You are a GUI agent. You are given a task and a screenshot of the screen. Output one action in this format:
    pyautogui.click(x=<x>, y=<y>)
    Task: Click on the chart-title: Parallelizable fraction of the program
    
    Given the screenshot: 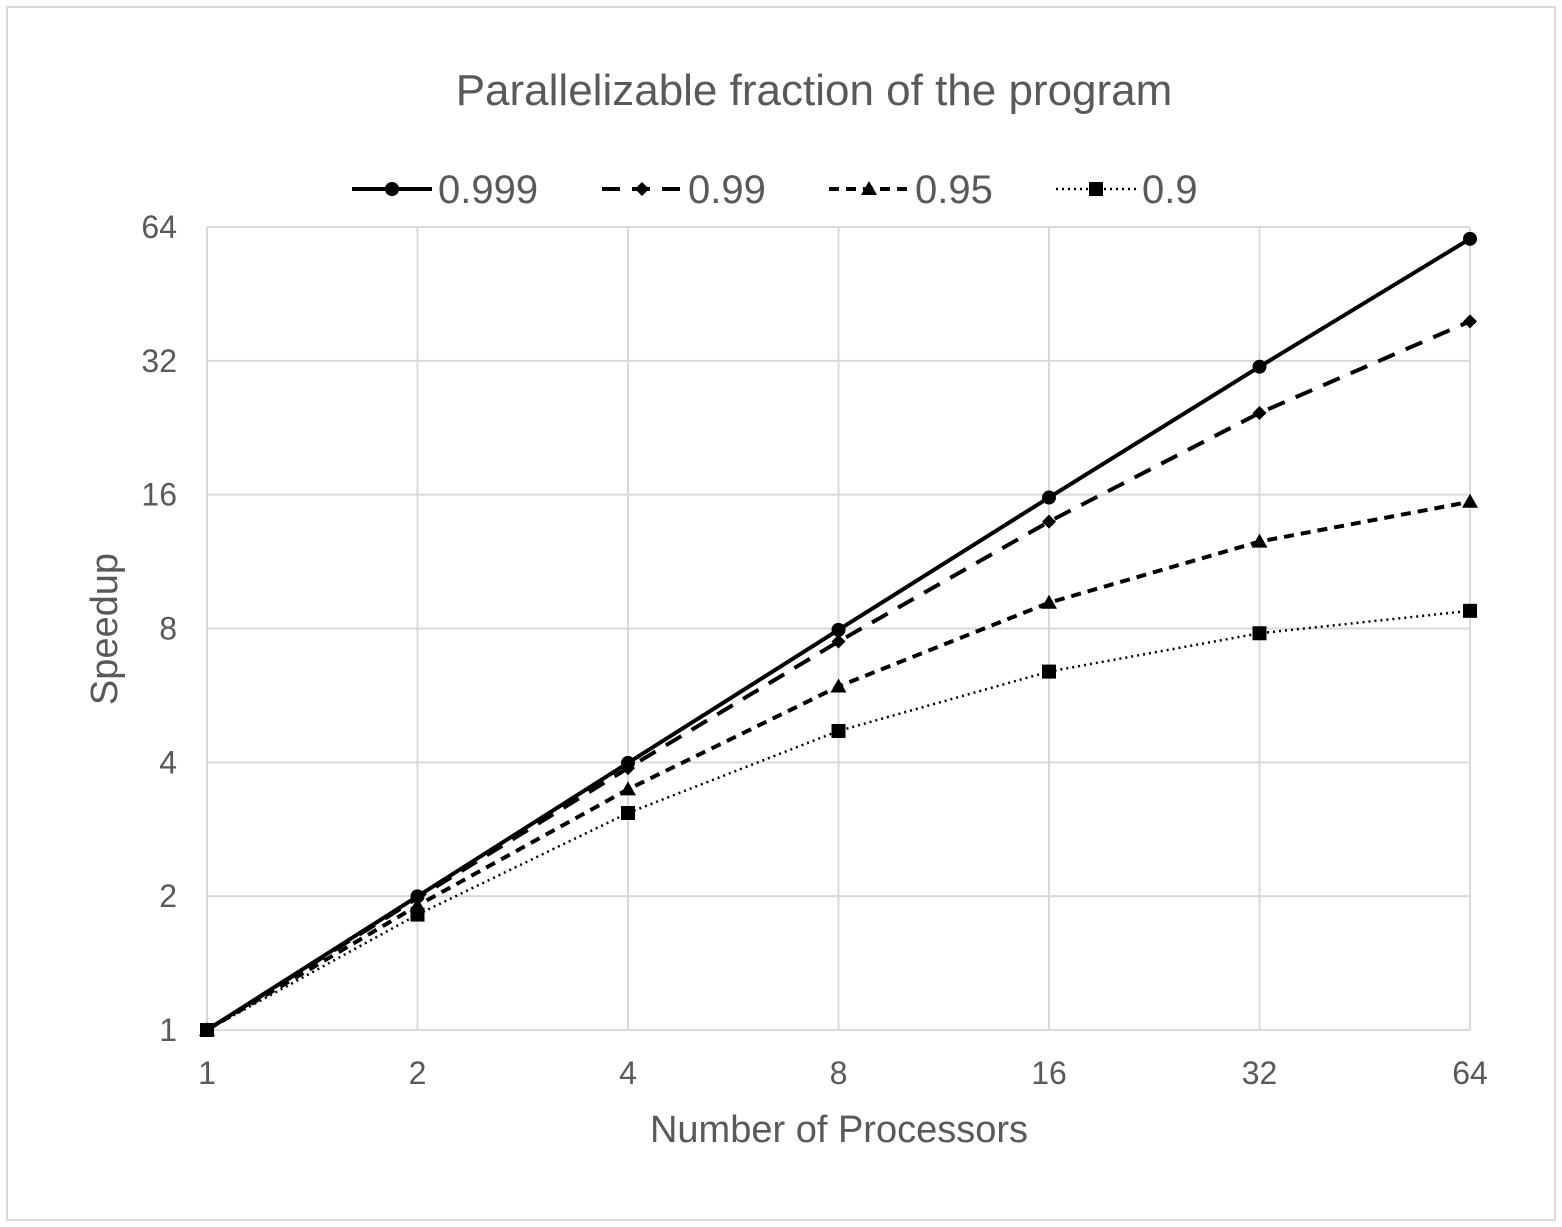 What is the action you would take?
    pyautogui.click(x=814, y=90)
    